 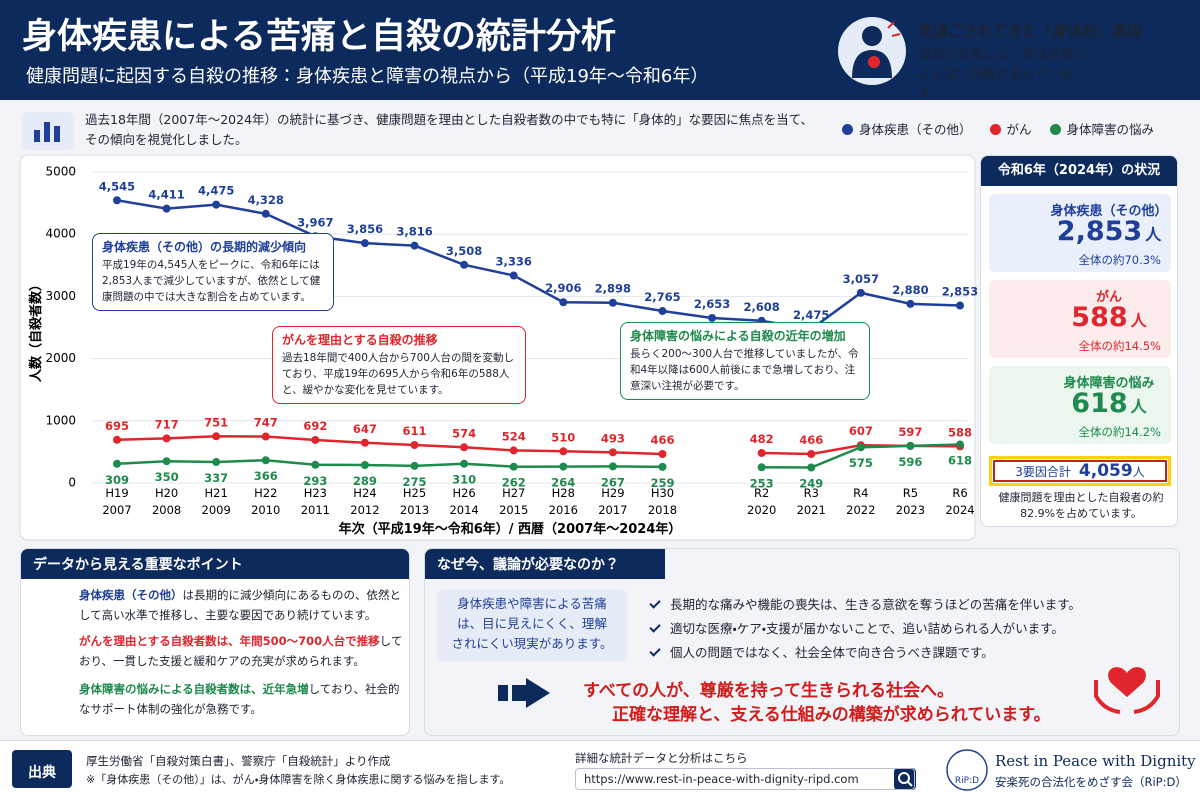 I want to click on data-label: 618, so click(x=960, y=461).